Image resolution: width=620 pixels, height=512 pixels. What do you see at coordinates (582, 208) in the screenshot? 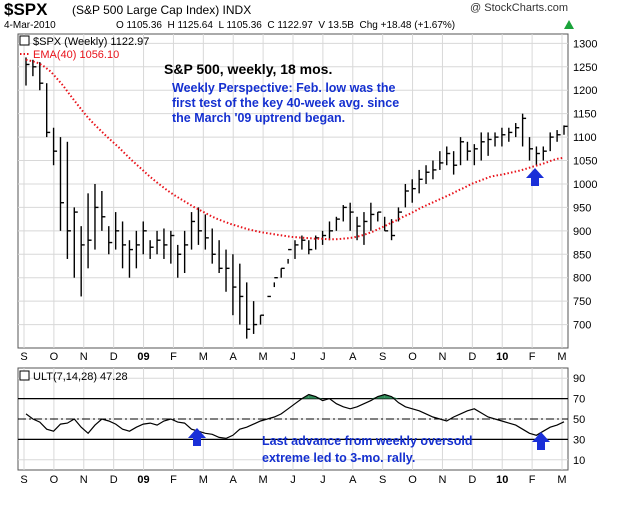
I see `price-y-tick-label: 950` at bounding box center [582, 208].